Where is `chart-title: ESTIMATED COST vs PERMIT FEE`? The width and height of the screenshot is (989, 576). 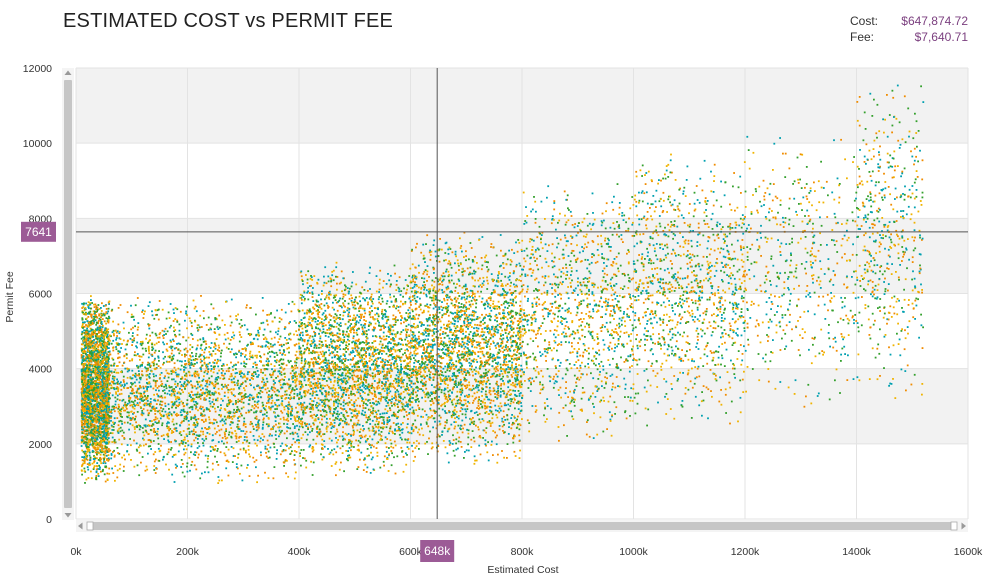 chart-title: ESTIMATED COST vs PERMIT FEE is located at coordinates (228, 21).